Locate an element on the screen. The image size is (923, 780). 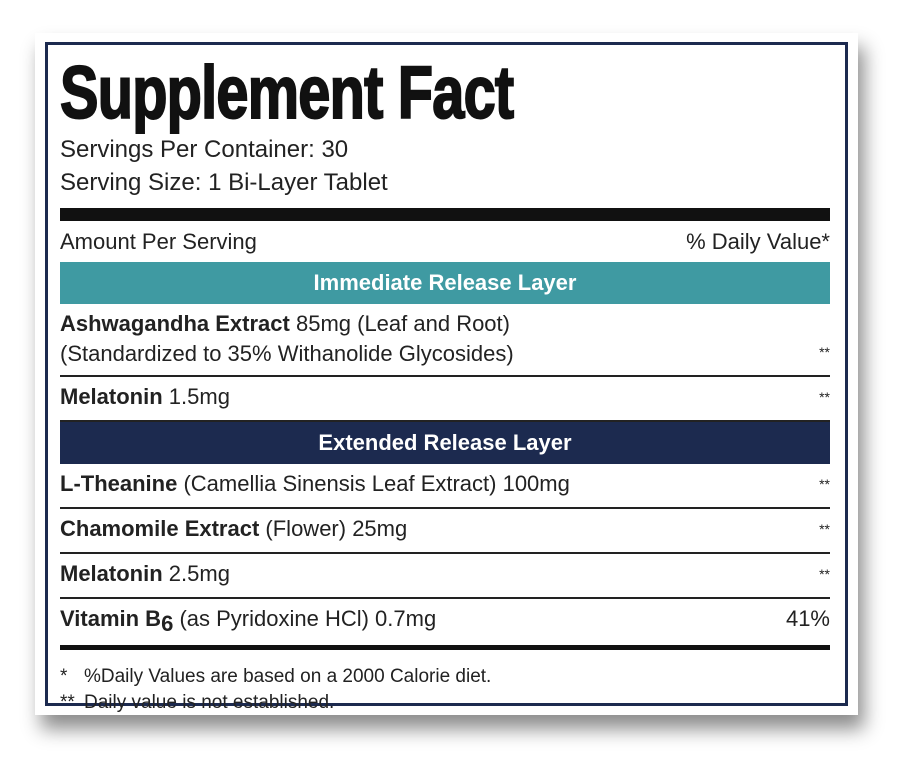
ingredient-detail: 2.5mg is located at coordinates (199, 573).